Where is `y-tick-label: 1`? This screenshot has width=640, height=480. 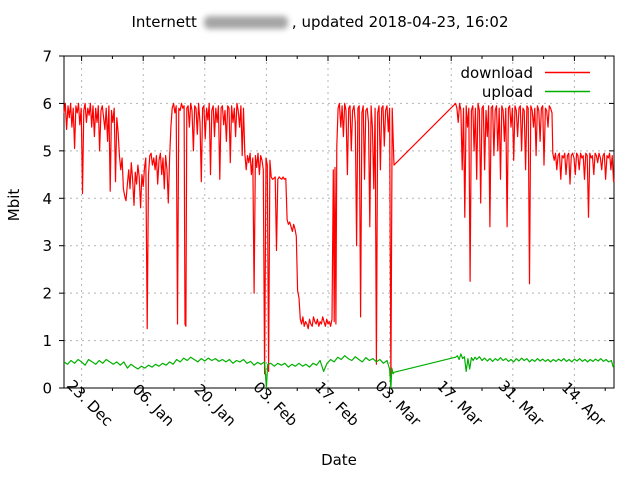 y-tick-label: 1 is located at coordinates (47, 341).